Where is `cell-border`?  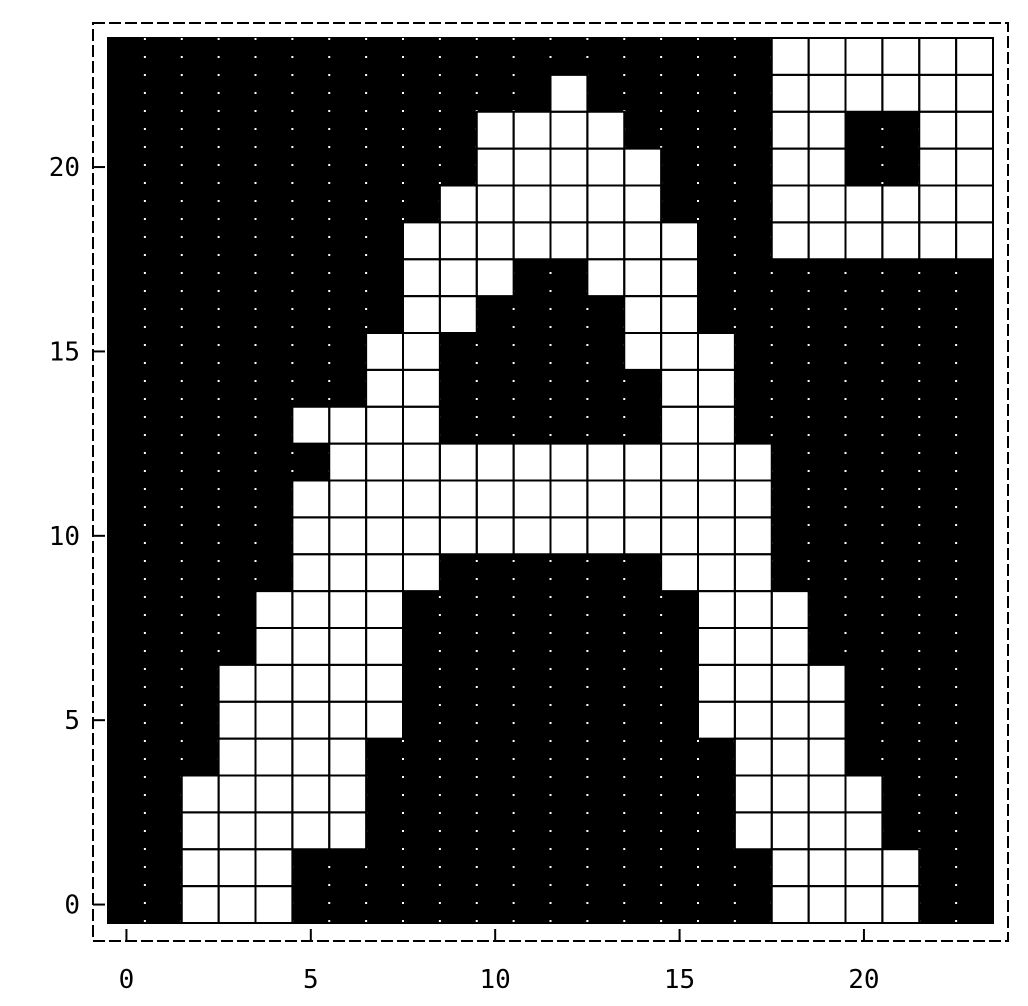
cell-border is located at coordinates (458, 314).